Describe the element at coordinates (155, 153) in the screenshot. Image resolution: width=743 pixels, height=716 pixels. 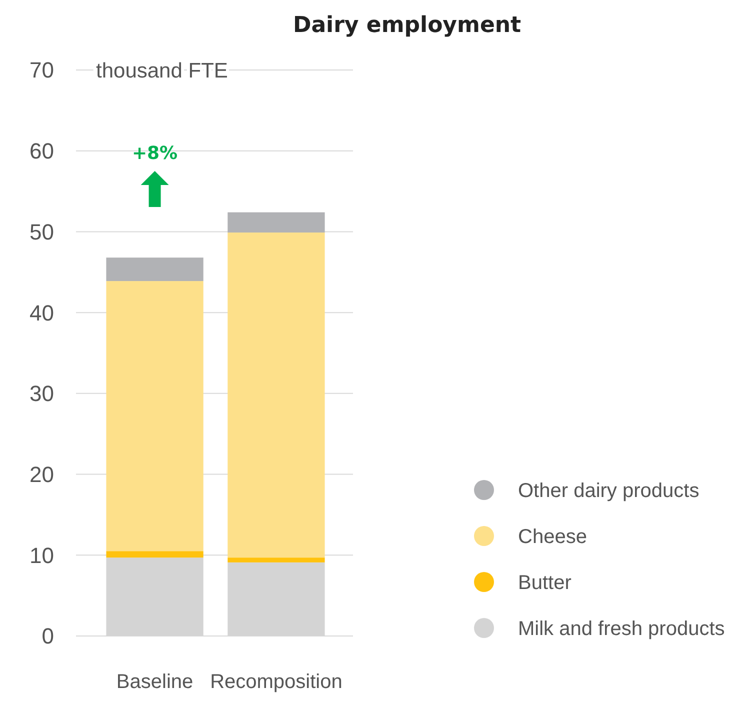
I see `annotation: +8%` at that location.